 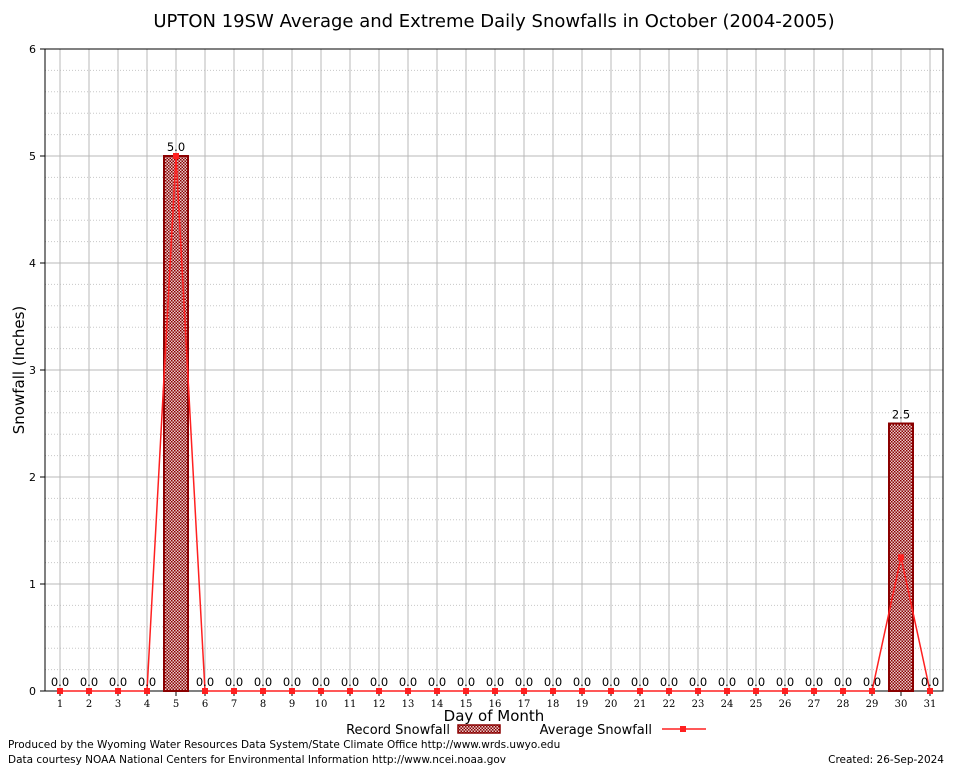 What do you see at coordinates (843, 704) in the screenshot?
I see `x-tick-label: 28` at bounding box center [843, 704].